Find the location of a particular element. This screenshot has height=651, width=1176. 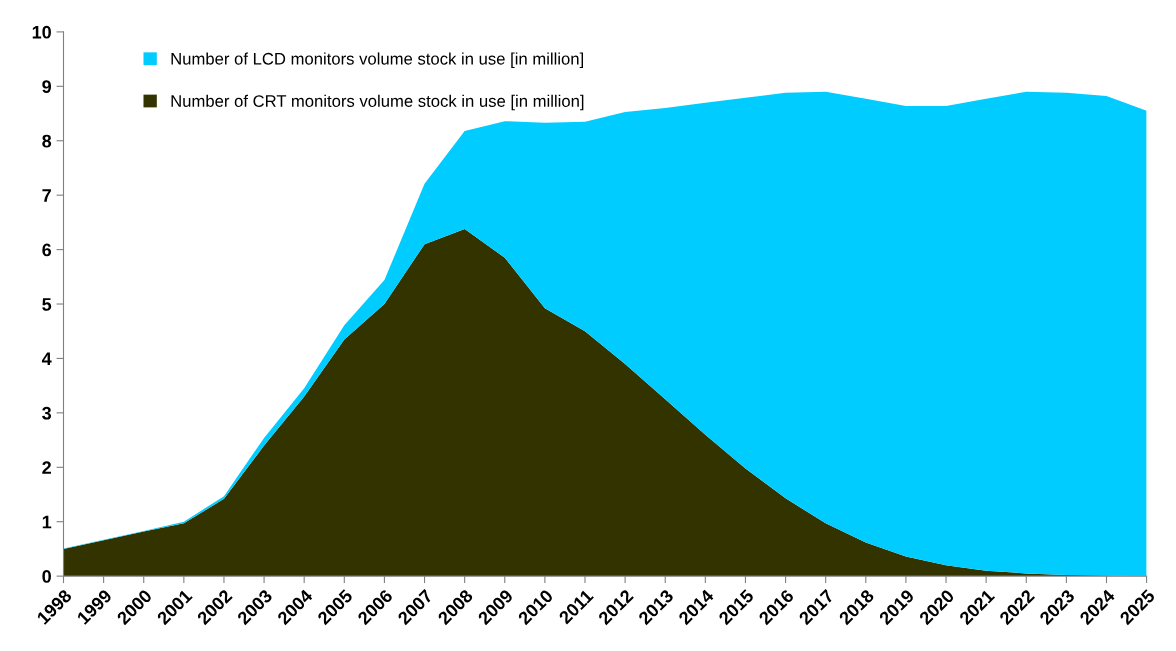

legend-label: Number of LCD monitors volume stock in use [in million] is located at coordinates (377, 60).